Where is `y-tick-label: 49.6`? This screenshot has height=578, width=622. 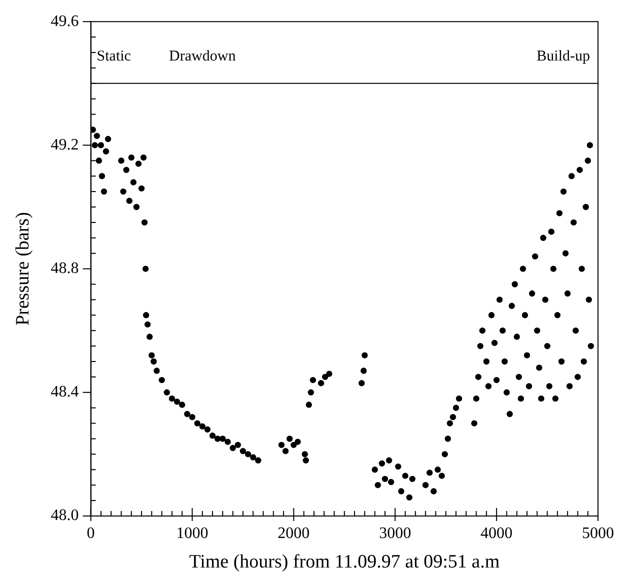 y-tick-label: 49.6 is located at coordinates (64, 21).